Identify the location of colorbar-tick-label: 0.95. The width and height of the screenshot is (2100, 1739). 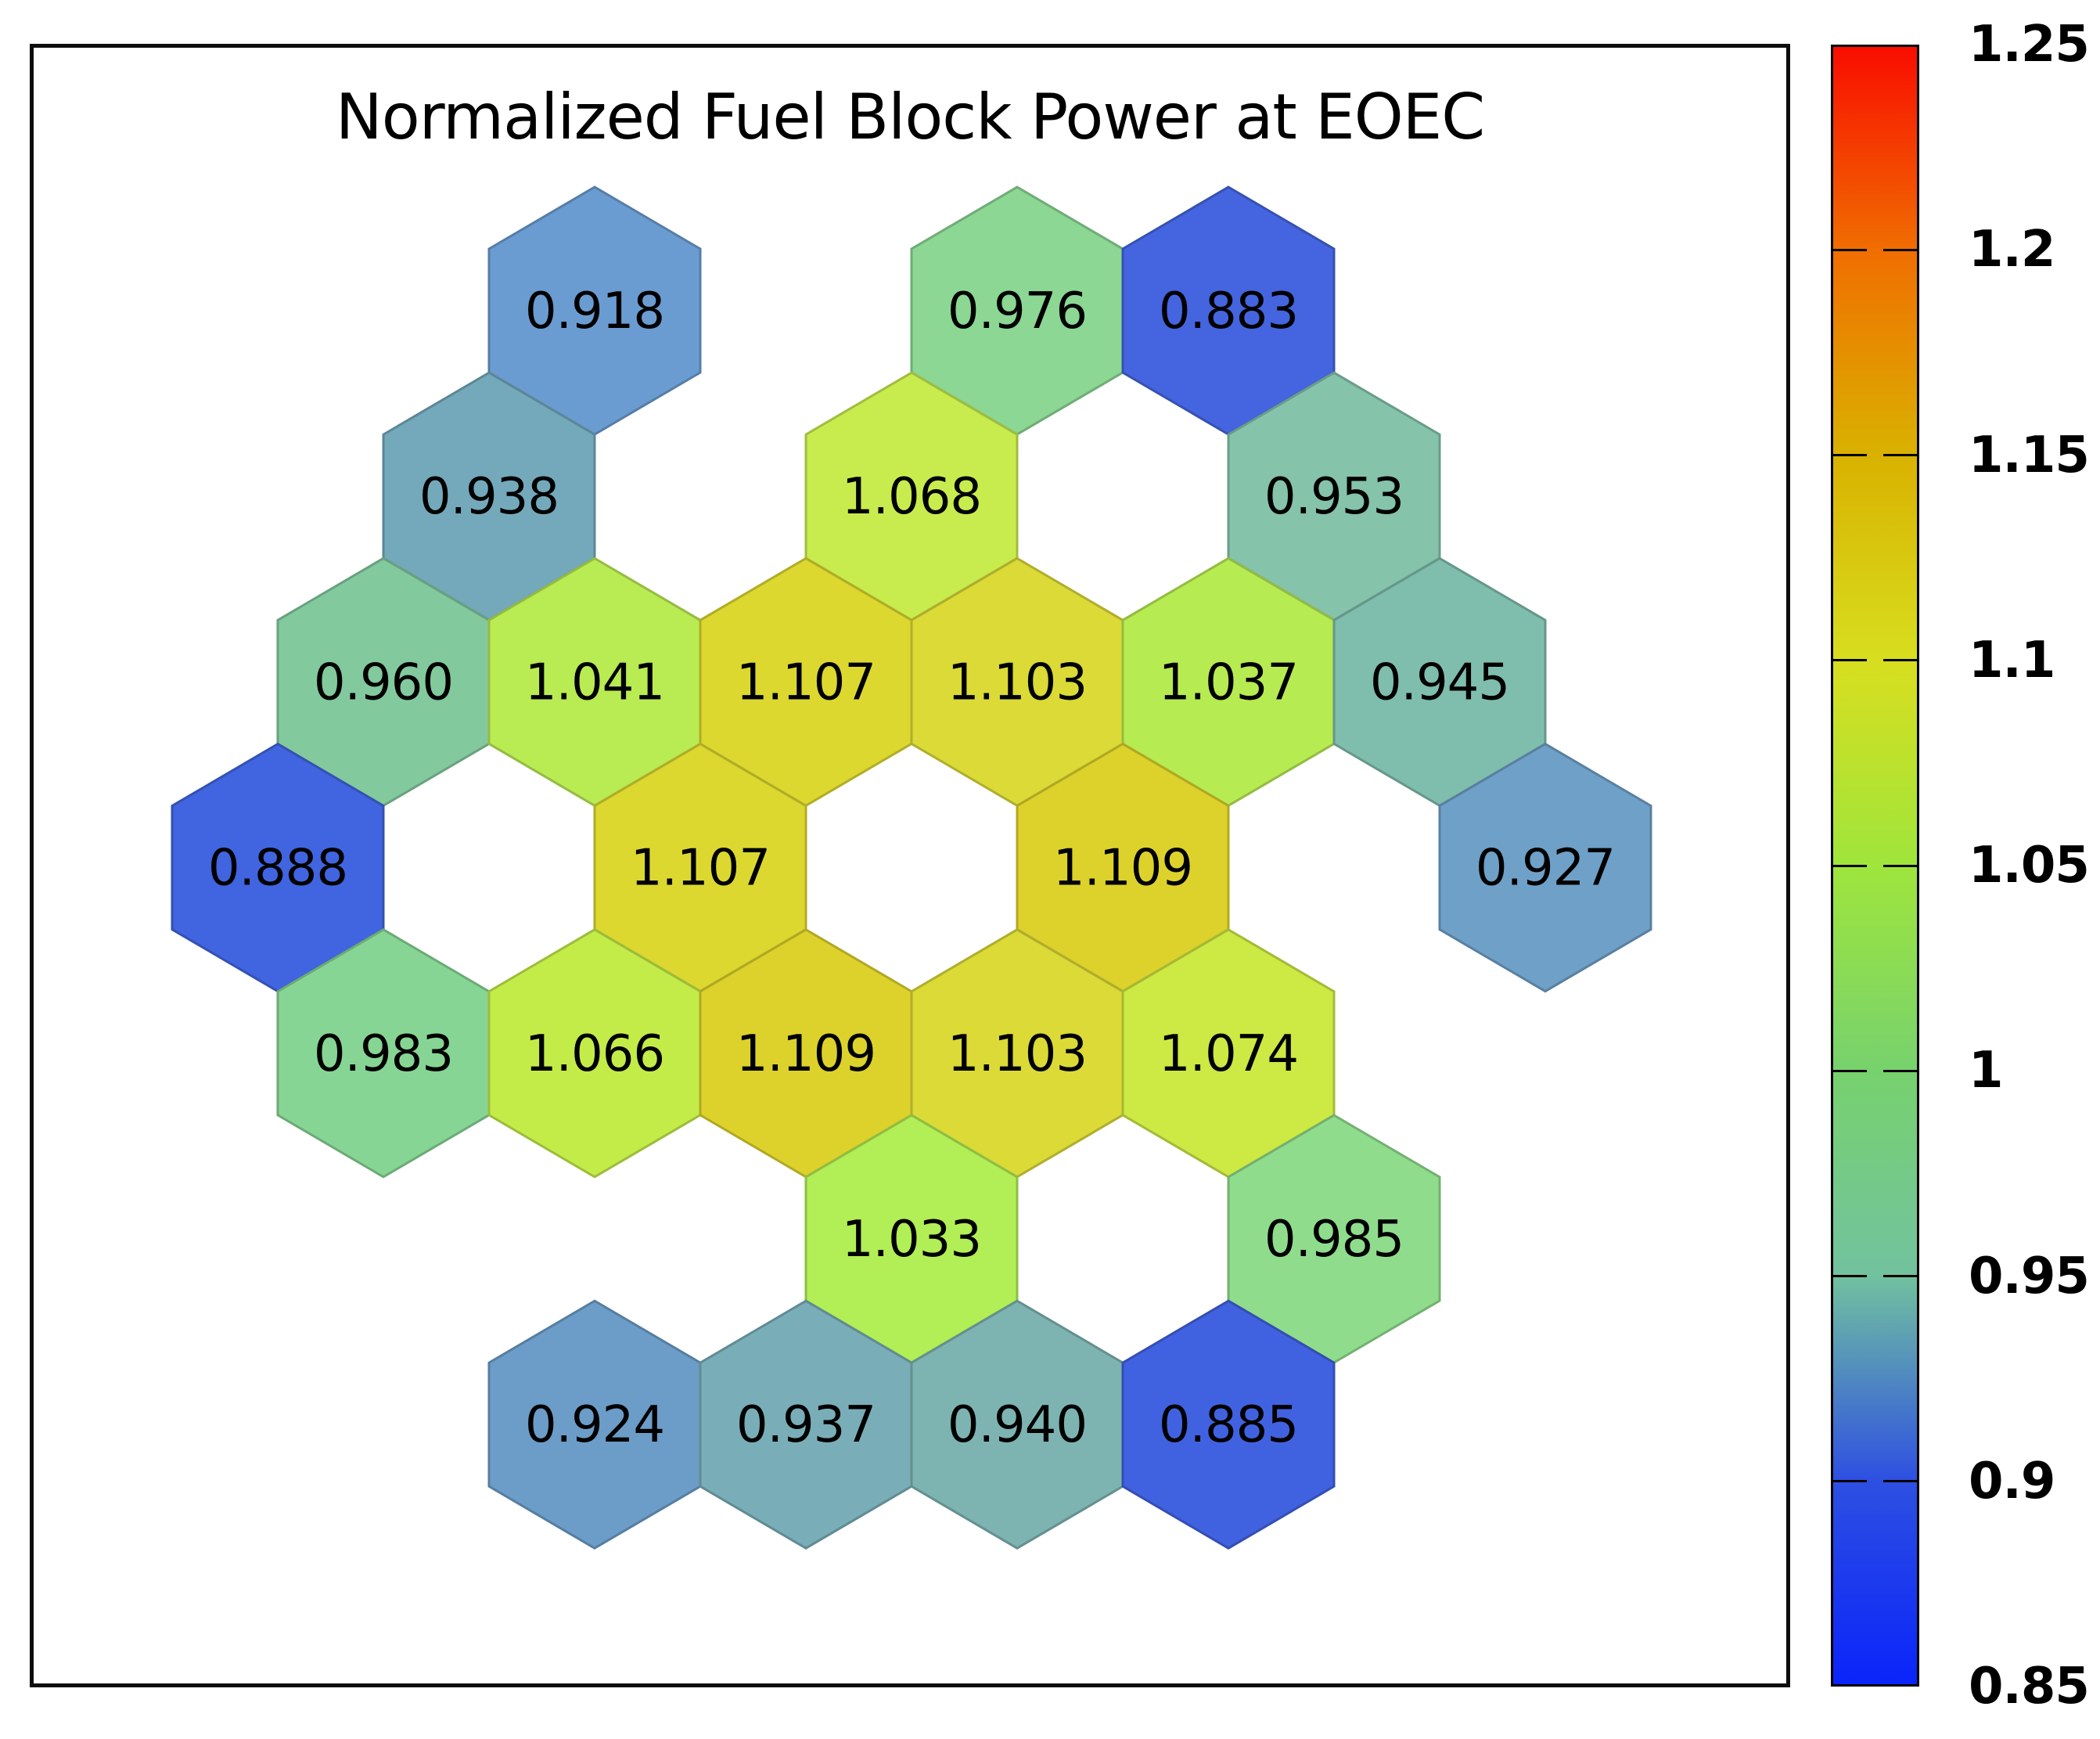
(2030, 1276).